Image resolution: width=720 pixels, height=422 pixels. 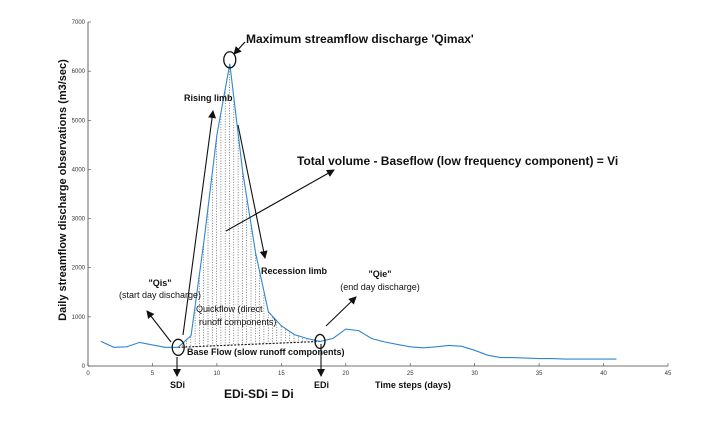 What do you see at coordinates (380, 287) in the screenshot?
I see `qie-desc-label: (end day discharge)` at bounding box center [380, 287].